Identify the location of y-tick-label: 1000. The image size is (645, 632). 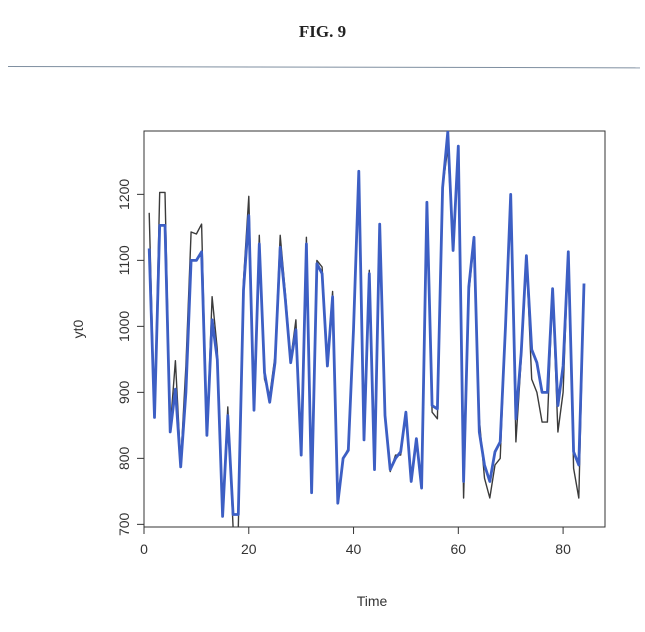
(124, 326).